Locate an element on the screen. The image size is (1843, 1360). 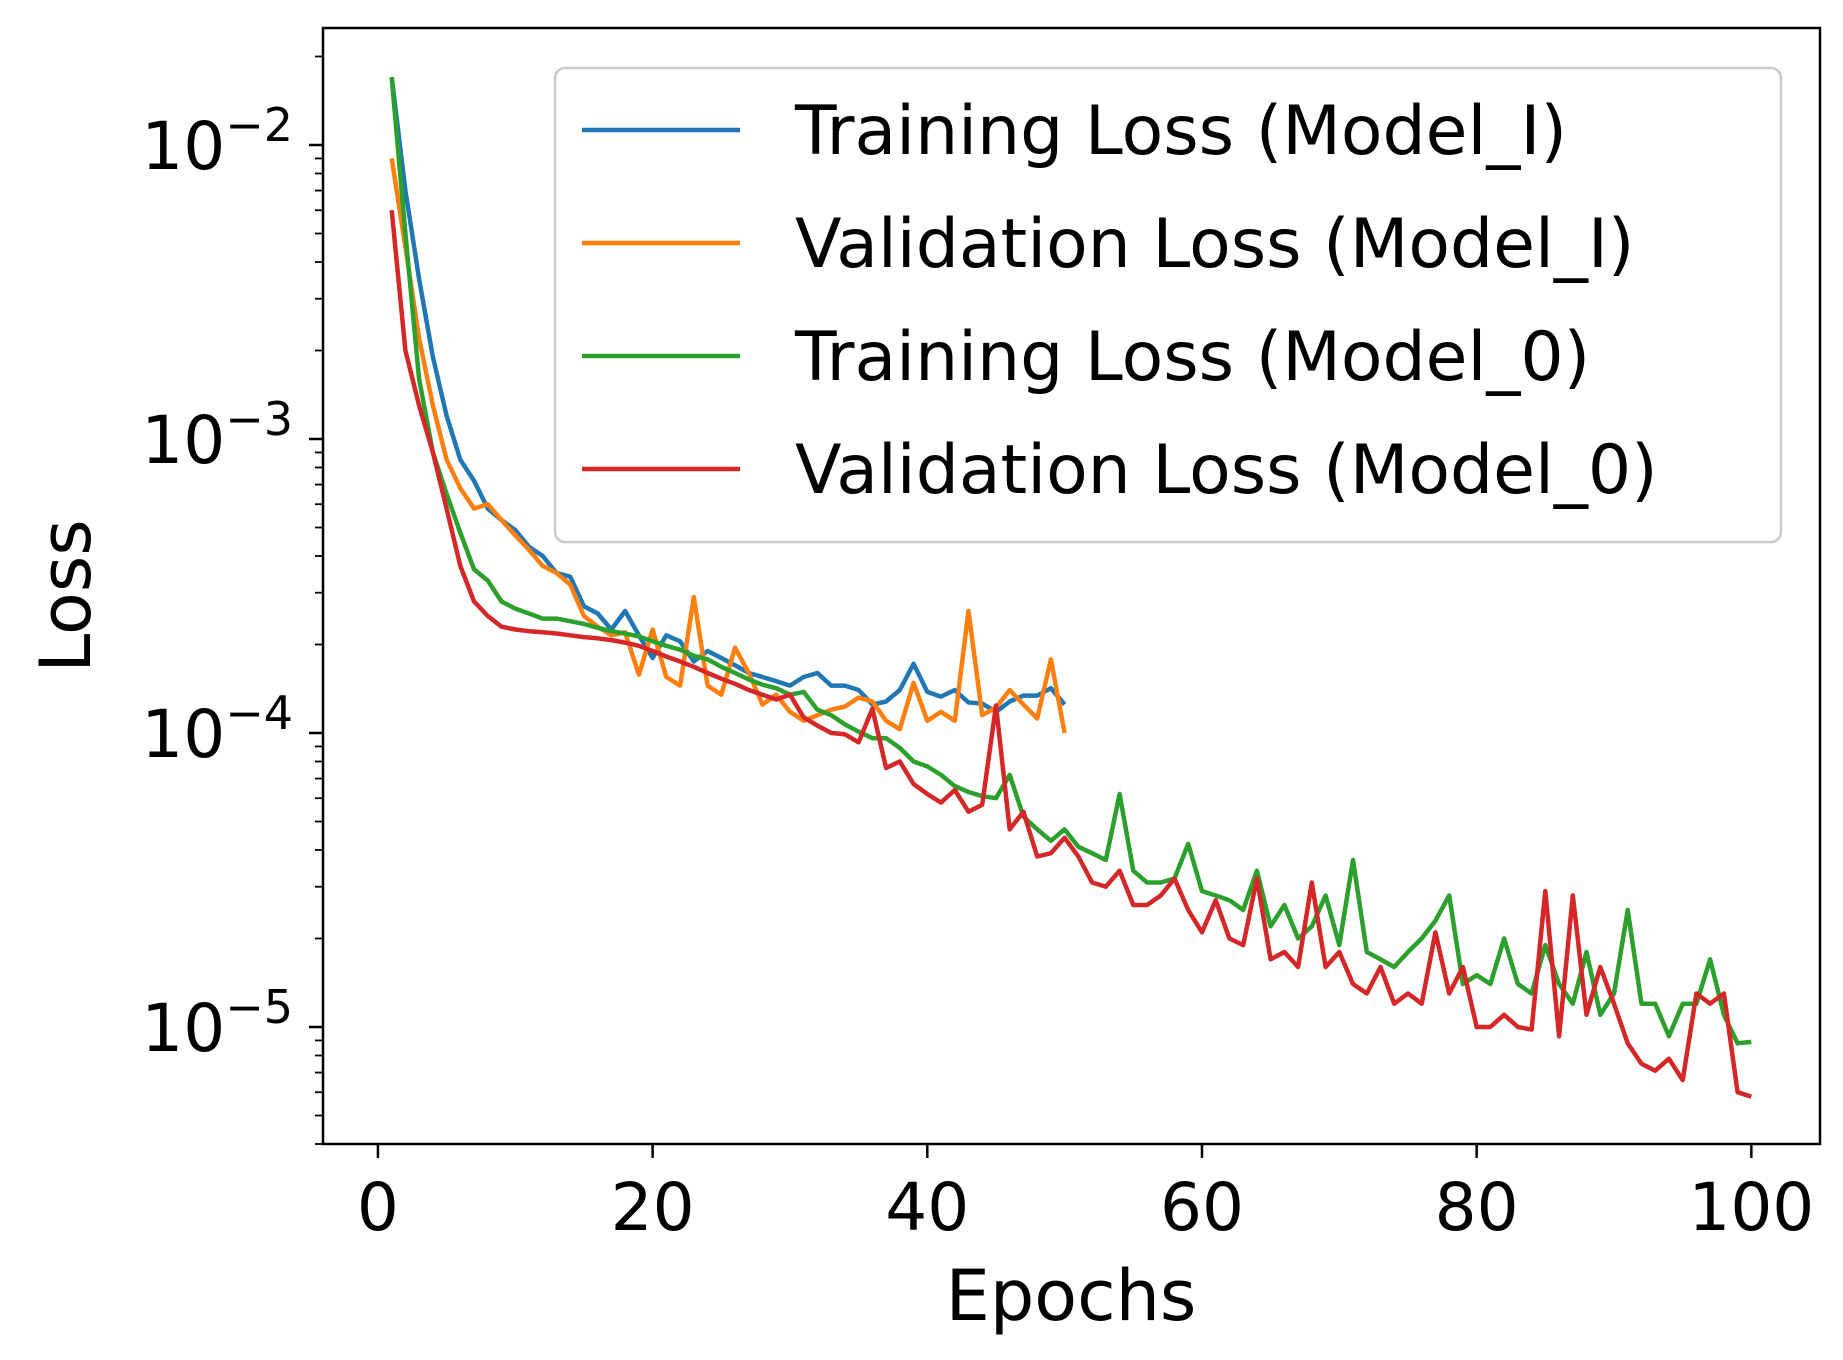
y-tick-label: 10⁻³ is located at coordinates (217, 435).